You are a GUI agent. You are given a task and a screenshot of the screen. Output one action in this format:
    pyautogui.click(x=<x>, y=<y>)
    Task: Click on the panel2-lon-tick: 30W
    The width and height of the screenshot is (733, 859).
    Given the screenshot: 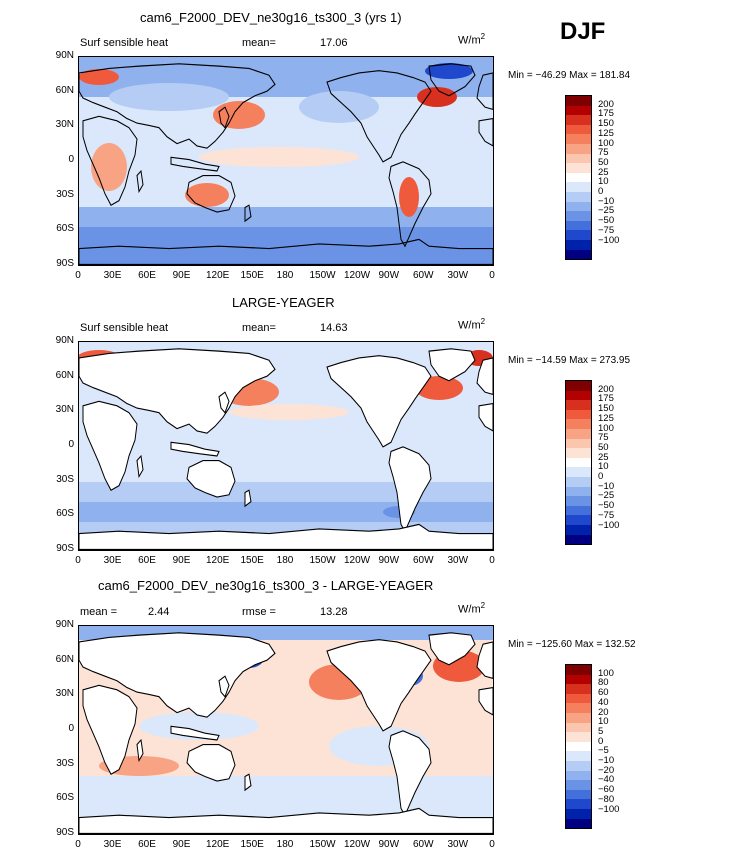 What is the action you would take?
    pyautogui.click(x=458, y=560)
    